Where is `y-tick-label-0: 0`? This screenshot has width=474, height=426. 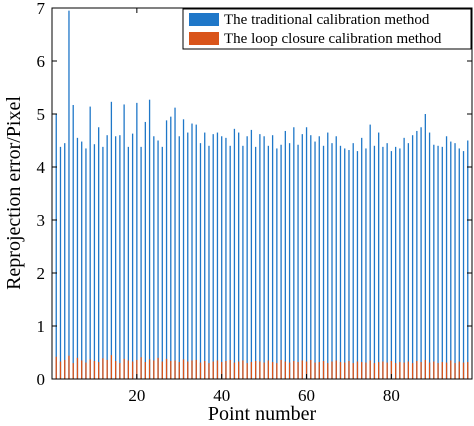 y-tick-label-0: 0 is located at coordinates (41, 379).